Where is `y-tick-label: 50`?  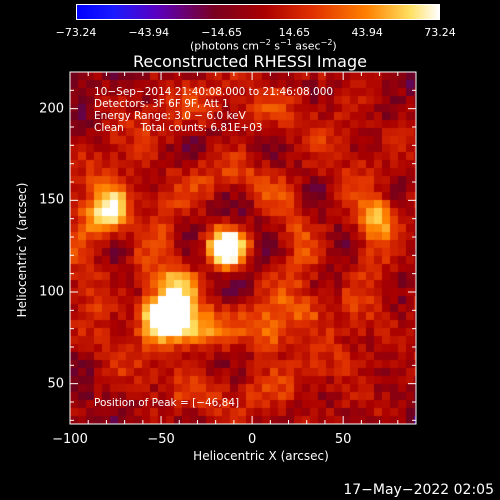 y-tick-label: 50 is located at coordinates (55, 384).